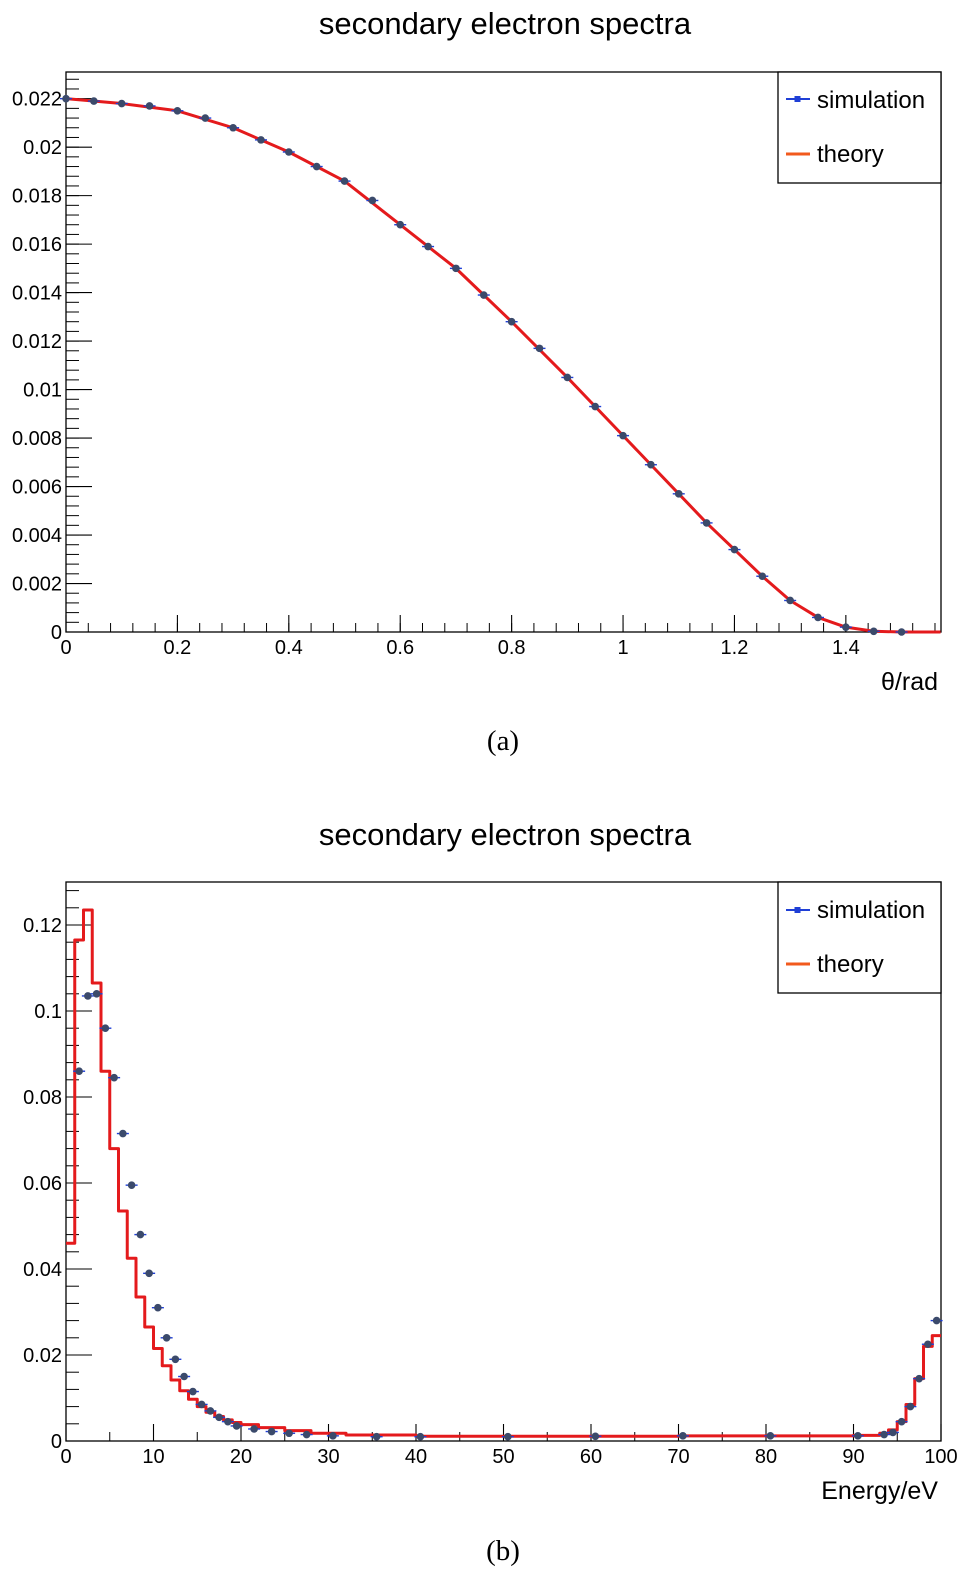 This screenshot has width=974, height=1590. I want to click on caption-b: (b), so click(503, 1551).